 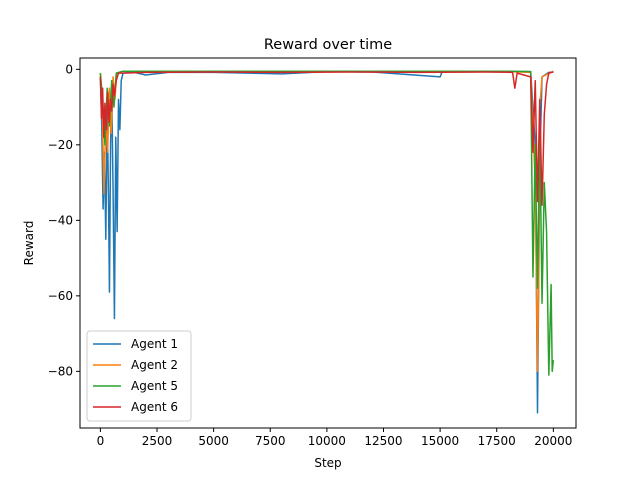 I want to click on x-tick-label: 10000, so click(x=327, y=441).